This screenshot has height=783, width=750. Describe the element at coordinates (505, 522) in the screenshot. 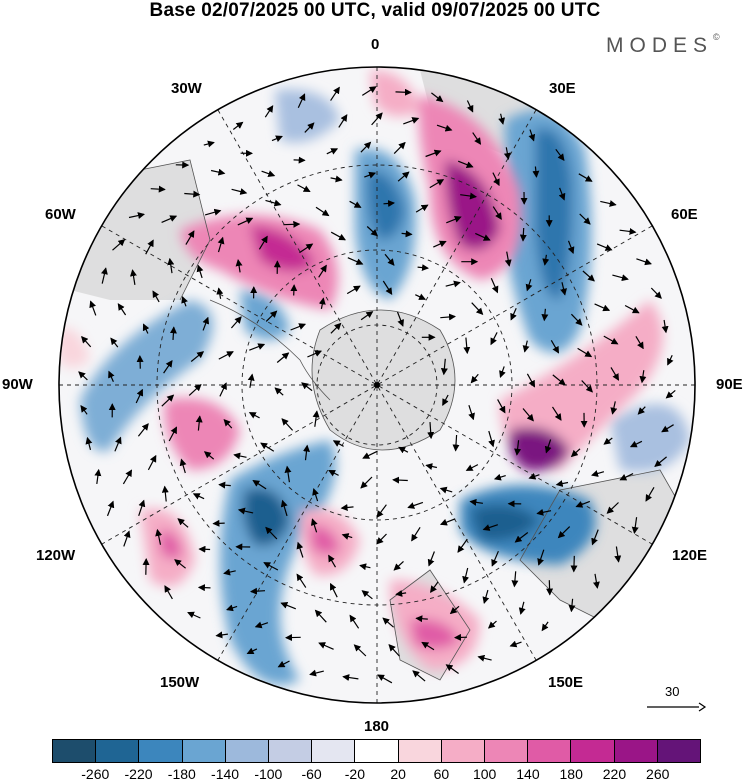

I see `neg-core-120e` at that location.